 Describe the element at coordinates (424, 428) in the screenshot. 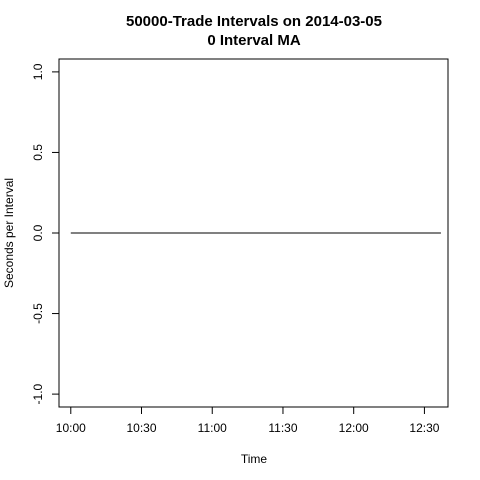

I see `x-tick-label: 12:30` at that location.